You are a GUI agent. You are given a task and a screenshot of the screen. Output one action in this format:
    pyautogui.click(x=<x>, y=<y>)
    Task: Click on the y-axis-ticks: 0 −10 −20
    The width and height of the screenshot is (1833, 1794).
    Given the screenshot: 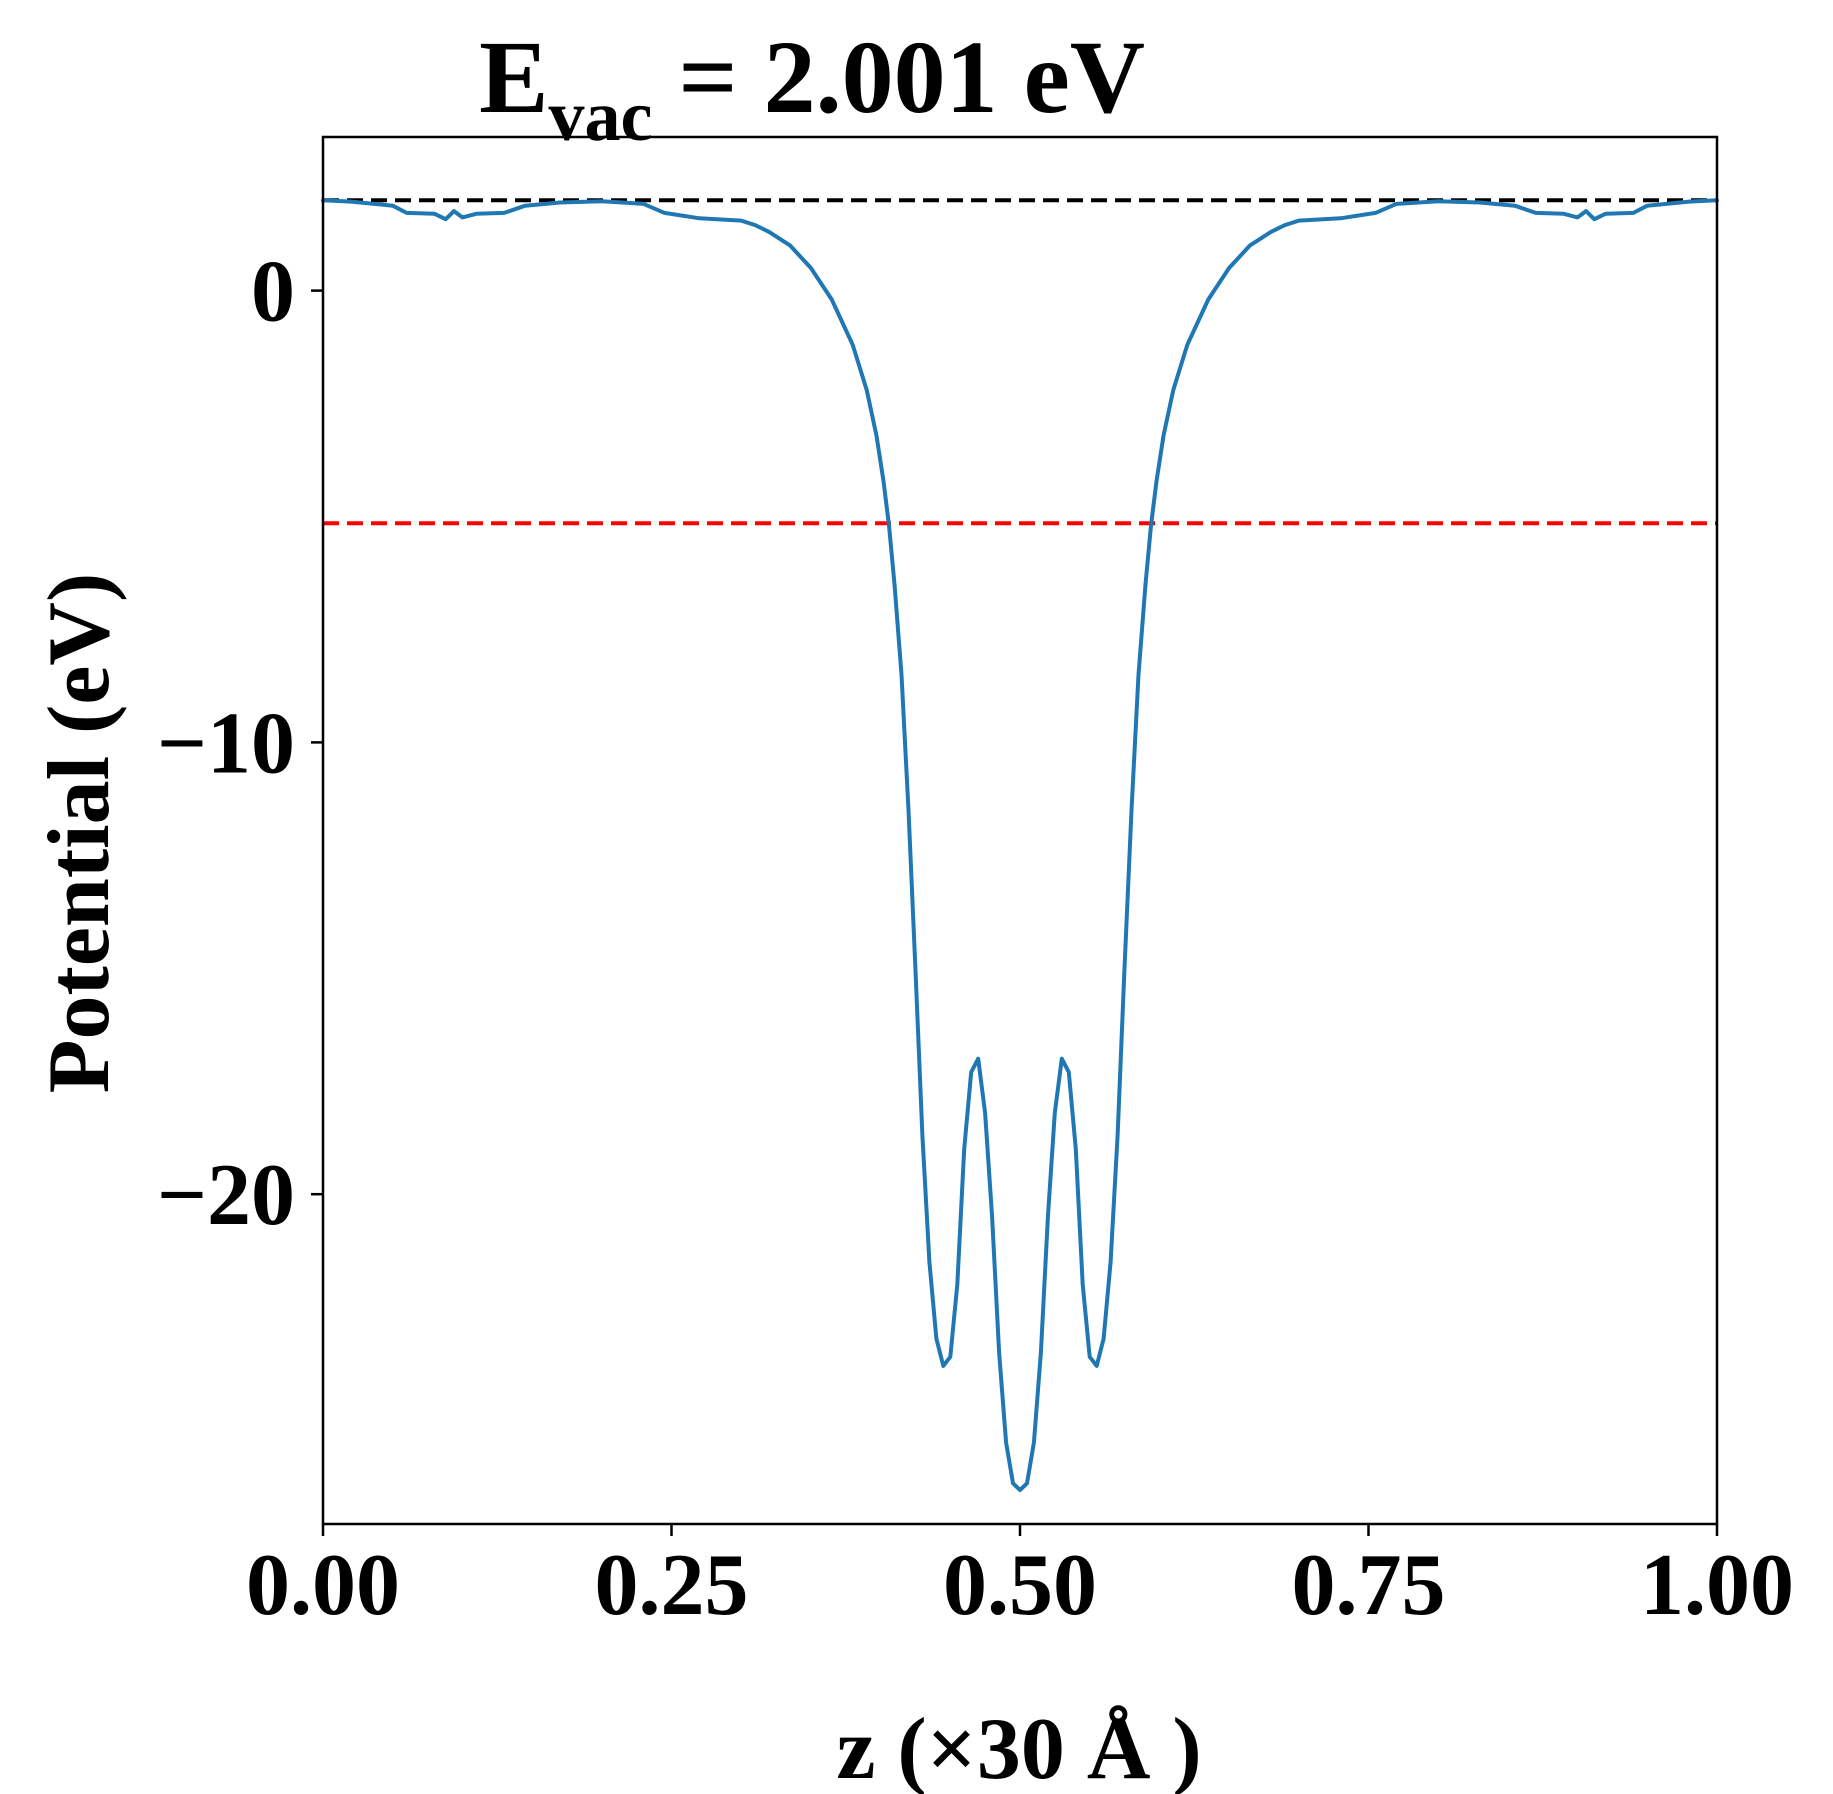 What is the action you would take?
    pyautogui.click(x=240, y=744)
    